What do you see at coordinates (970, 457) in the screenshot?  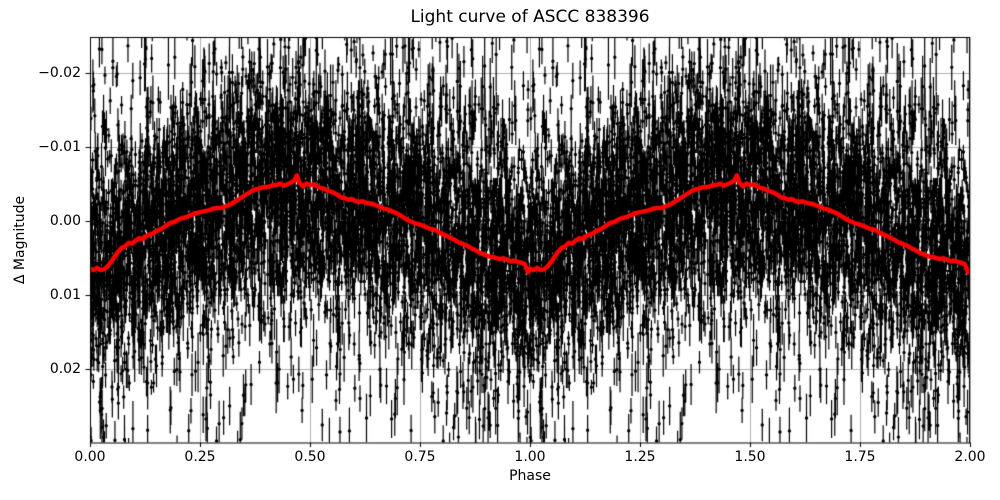 I see `x-tick-label: 2.00` at bounding box center [970, 457].